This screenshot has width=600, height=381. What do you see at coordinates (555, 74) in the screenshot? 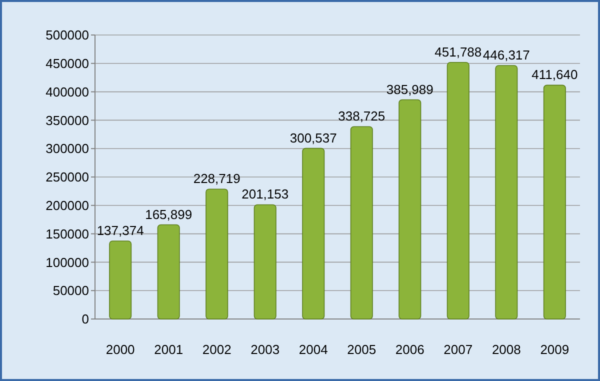
I see `data-label: 411,640` at bounding box center [555, 74].